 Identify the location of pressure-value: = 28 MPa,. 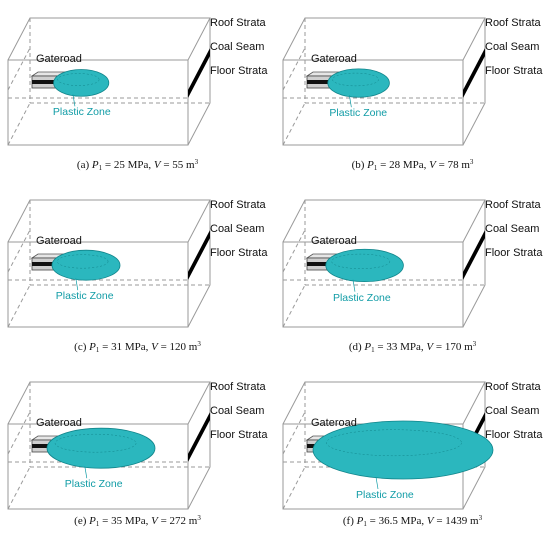
(403, 165).